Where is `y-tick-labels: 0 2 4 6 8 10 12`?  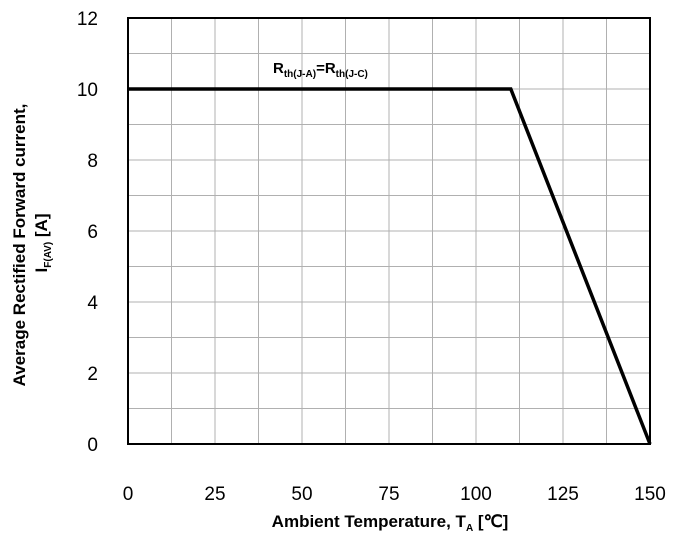
y-tick-labels: 0 2 4 6 8 10 12 is located at coordinates (88, 232).